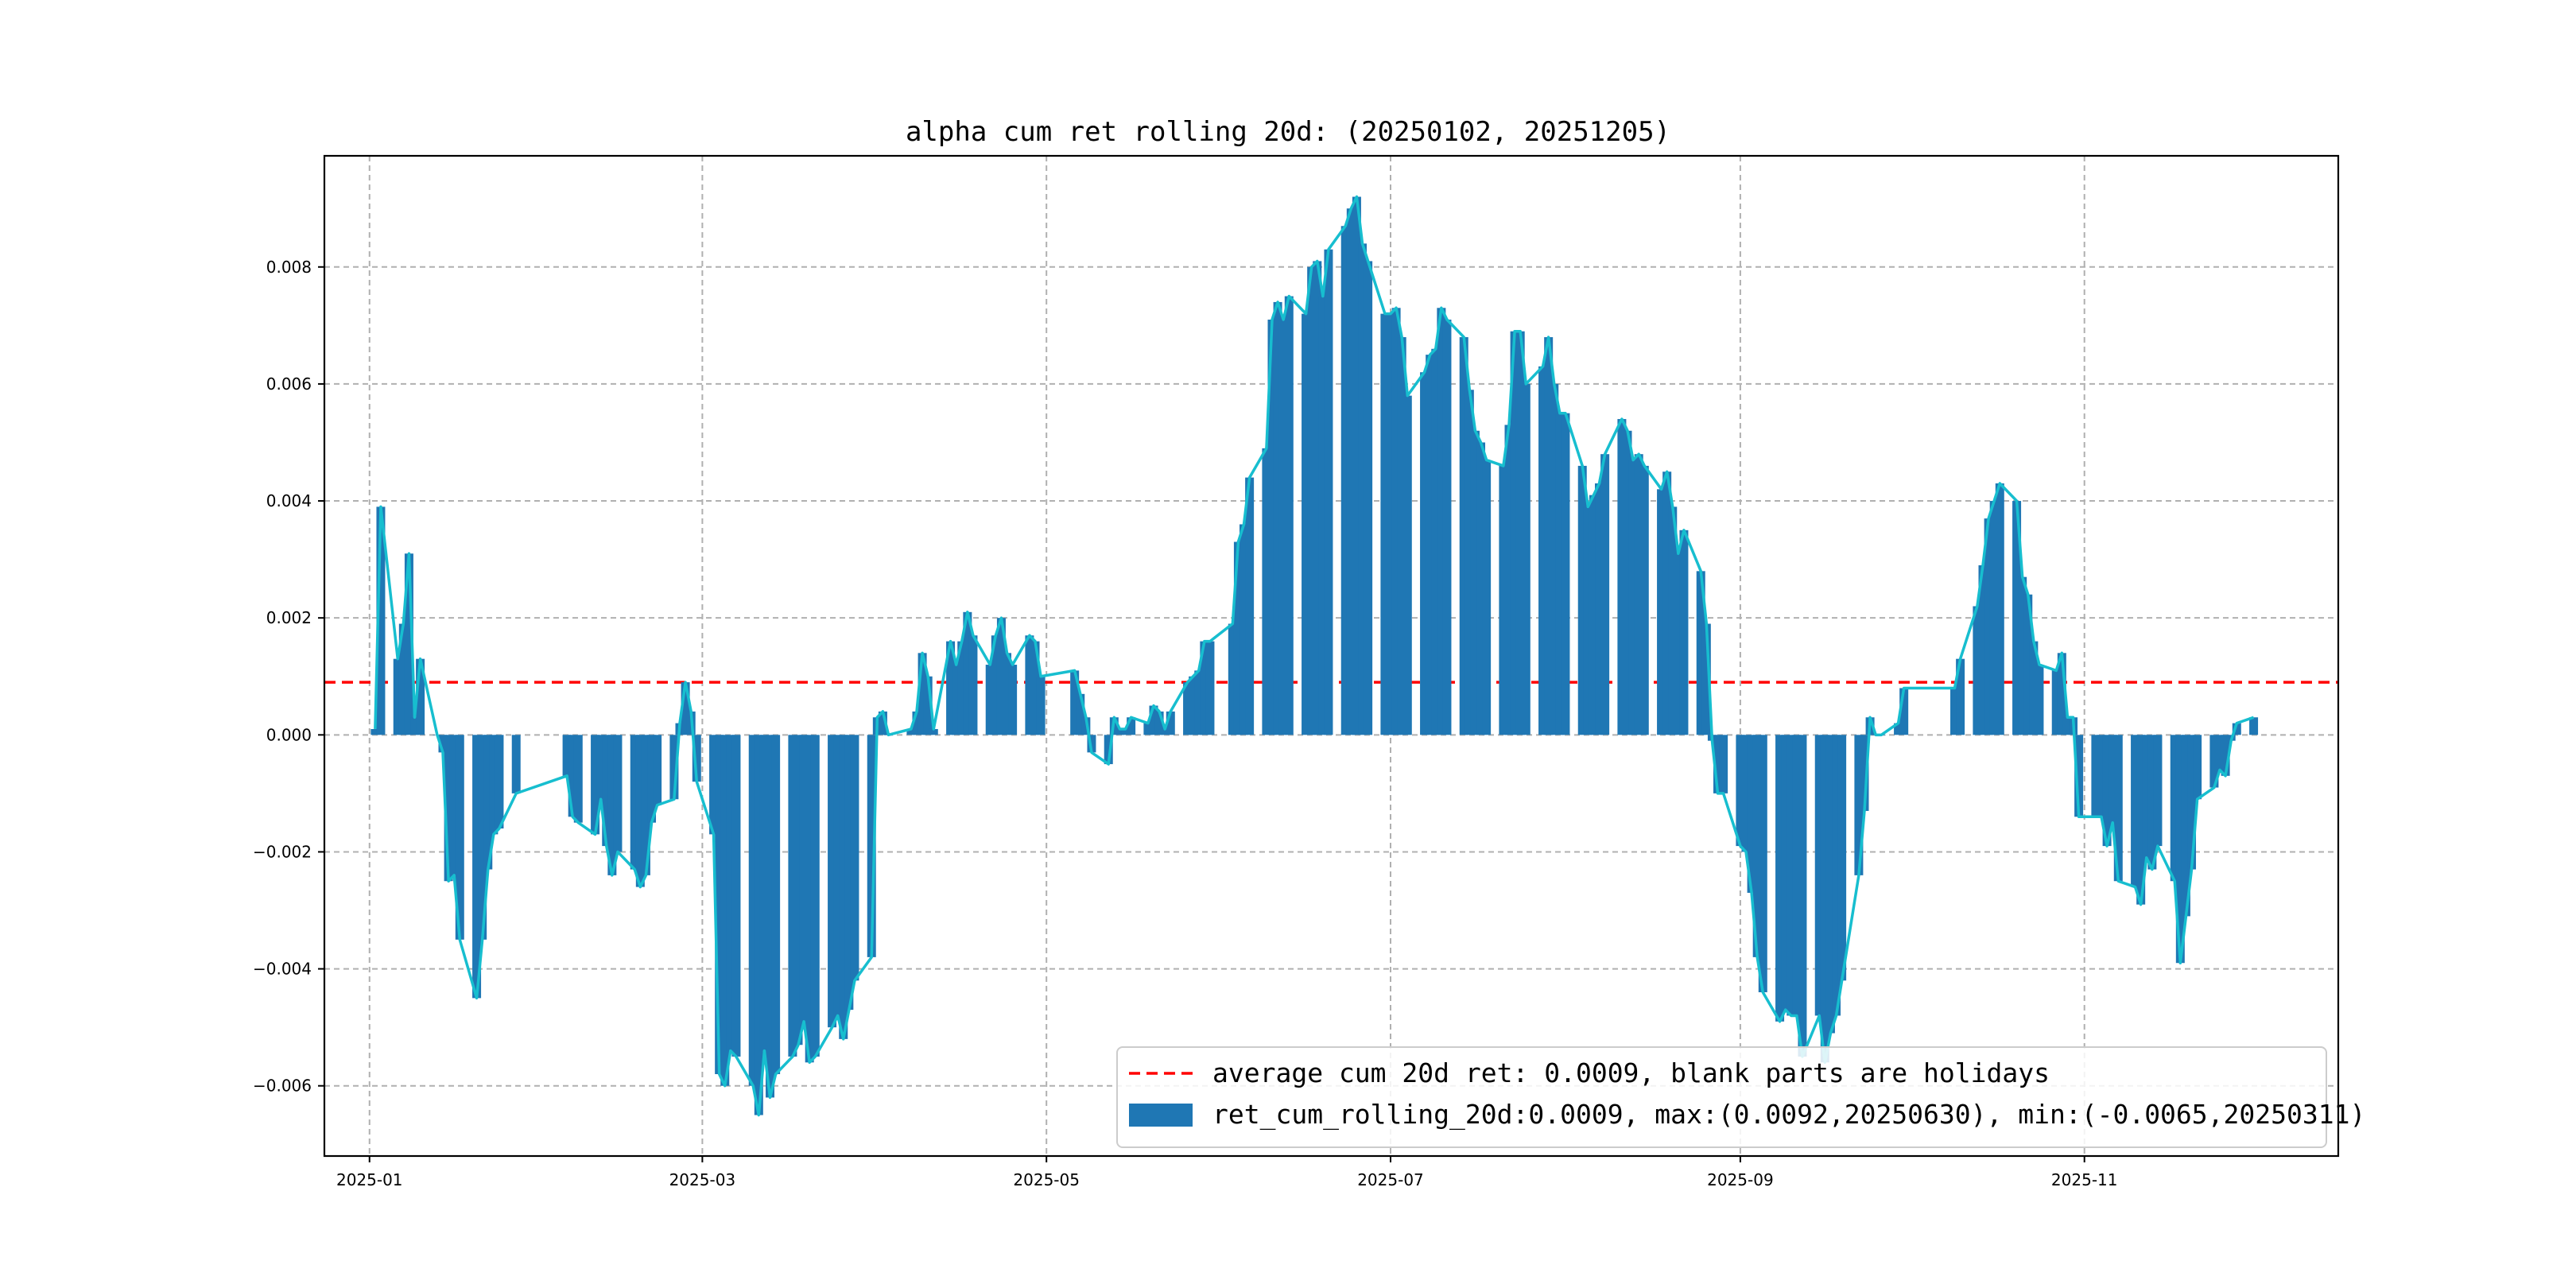  I want to click on y-tick-label: 0.000, so click(289, 734).